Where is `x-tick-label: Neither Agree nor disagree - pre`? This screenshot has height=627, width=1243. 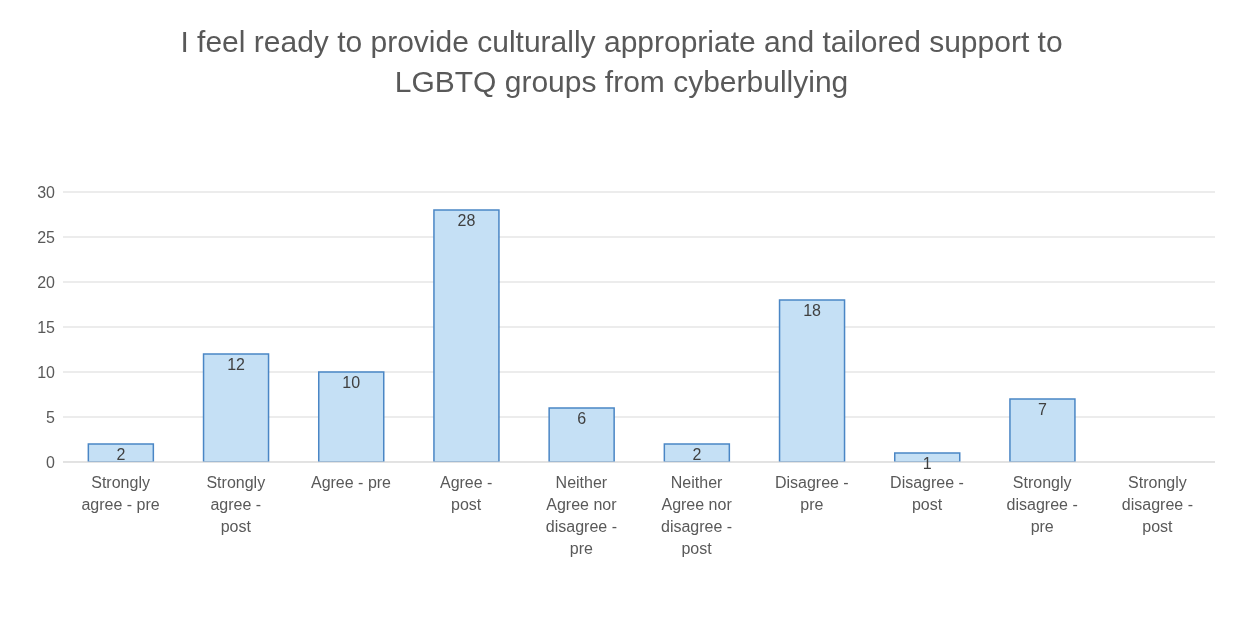
x-tick-label: Neither Agree nor disagree - pre is located at coordinates (581, 515).